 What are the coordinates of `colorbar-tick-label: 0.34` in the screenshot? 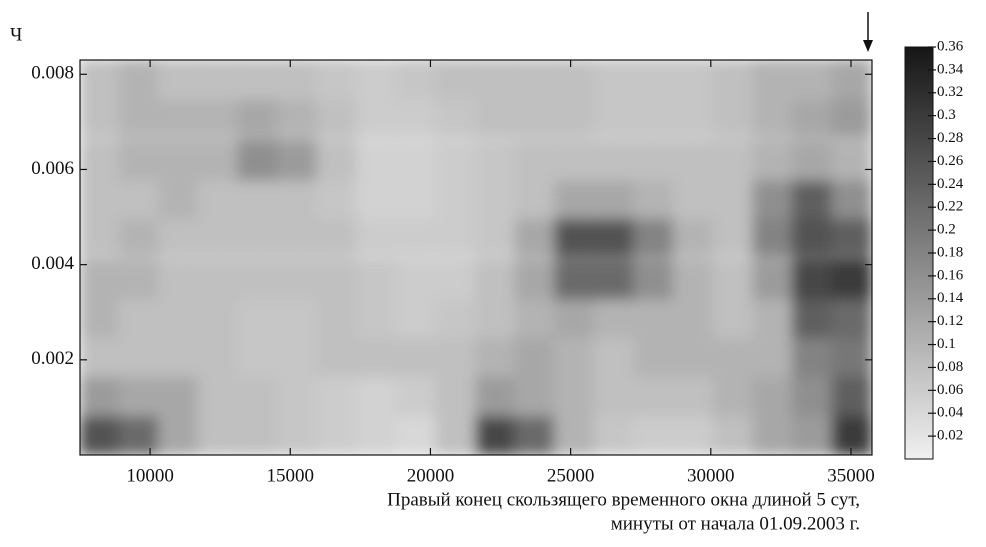 It's located at (950, 69).